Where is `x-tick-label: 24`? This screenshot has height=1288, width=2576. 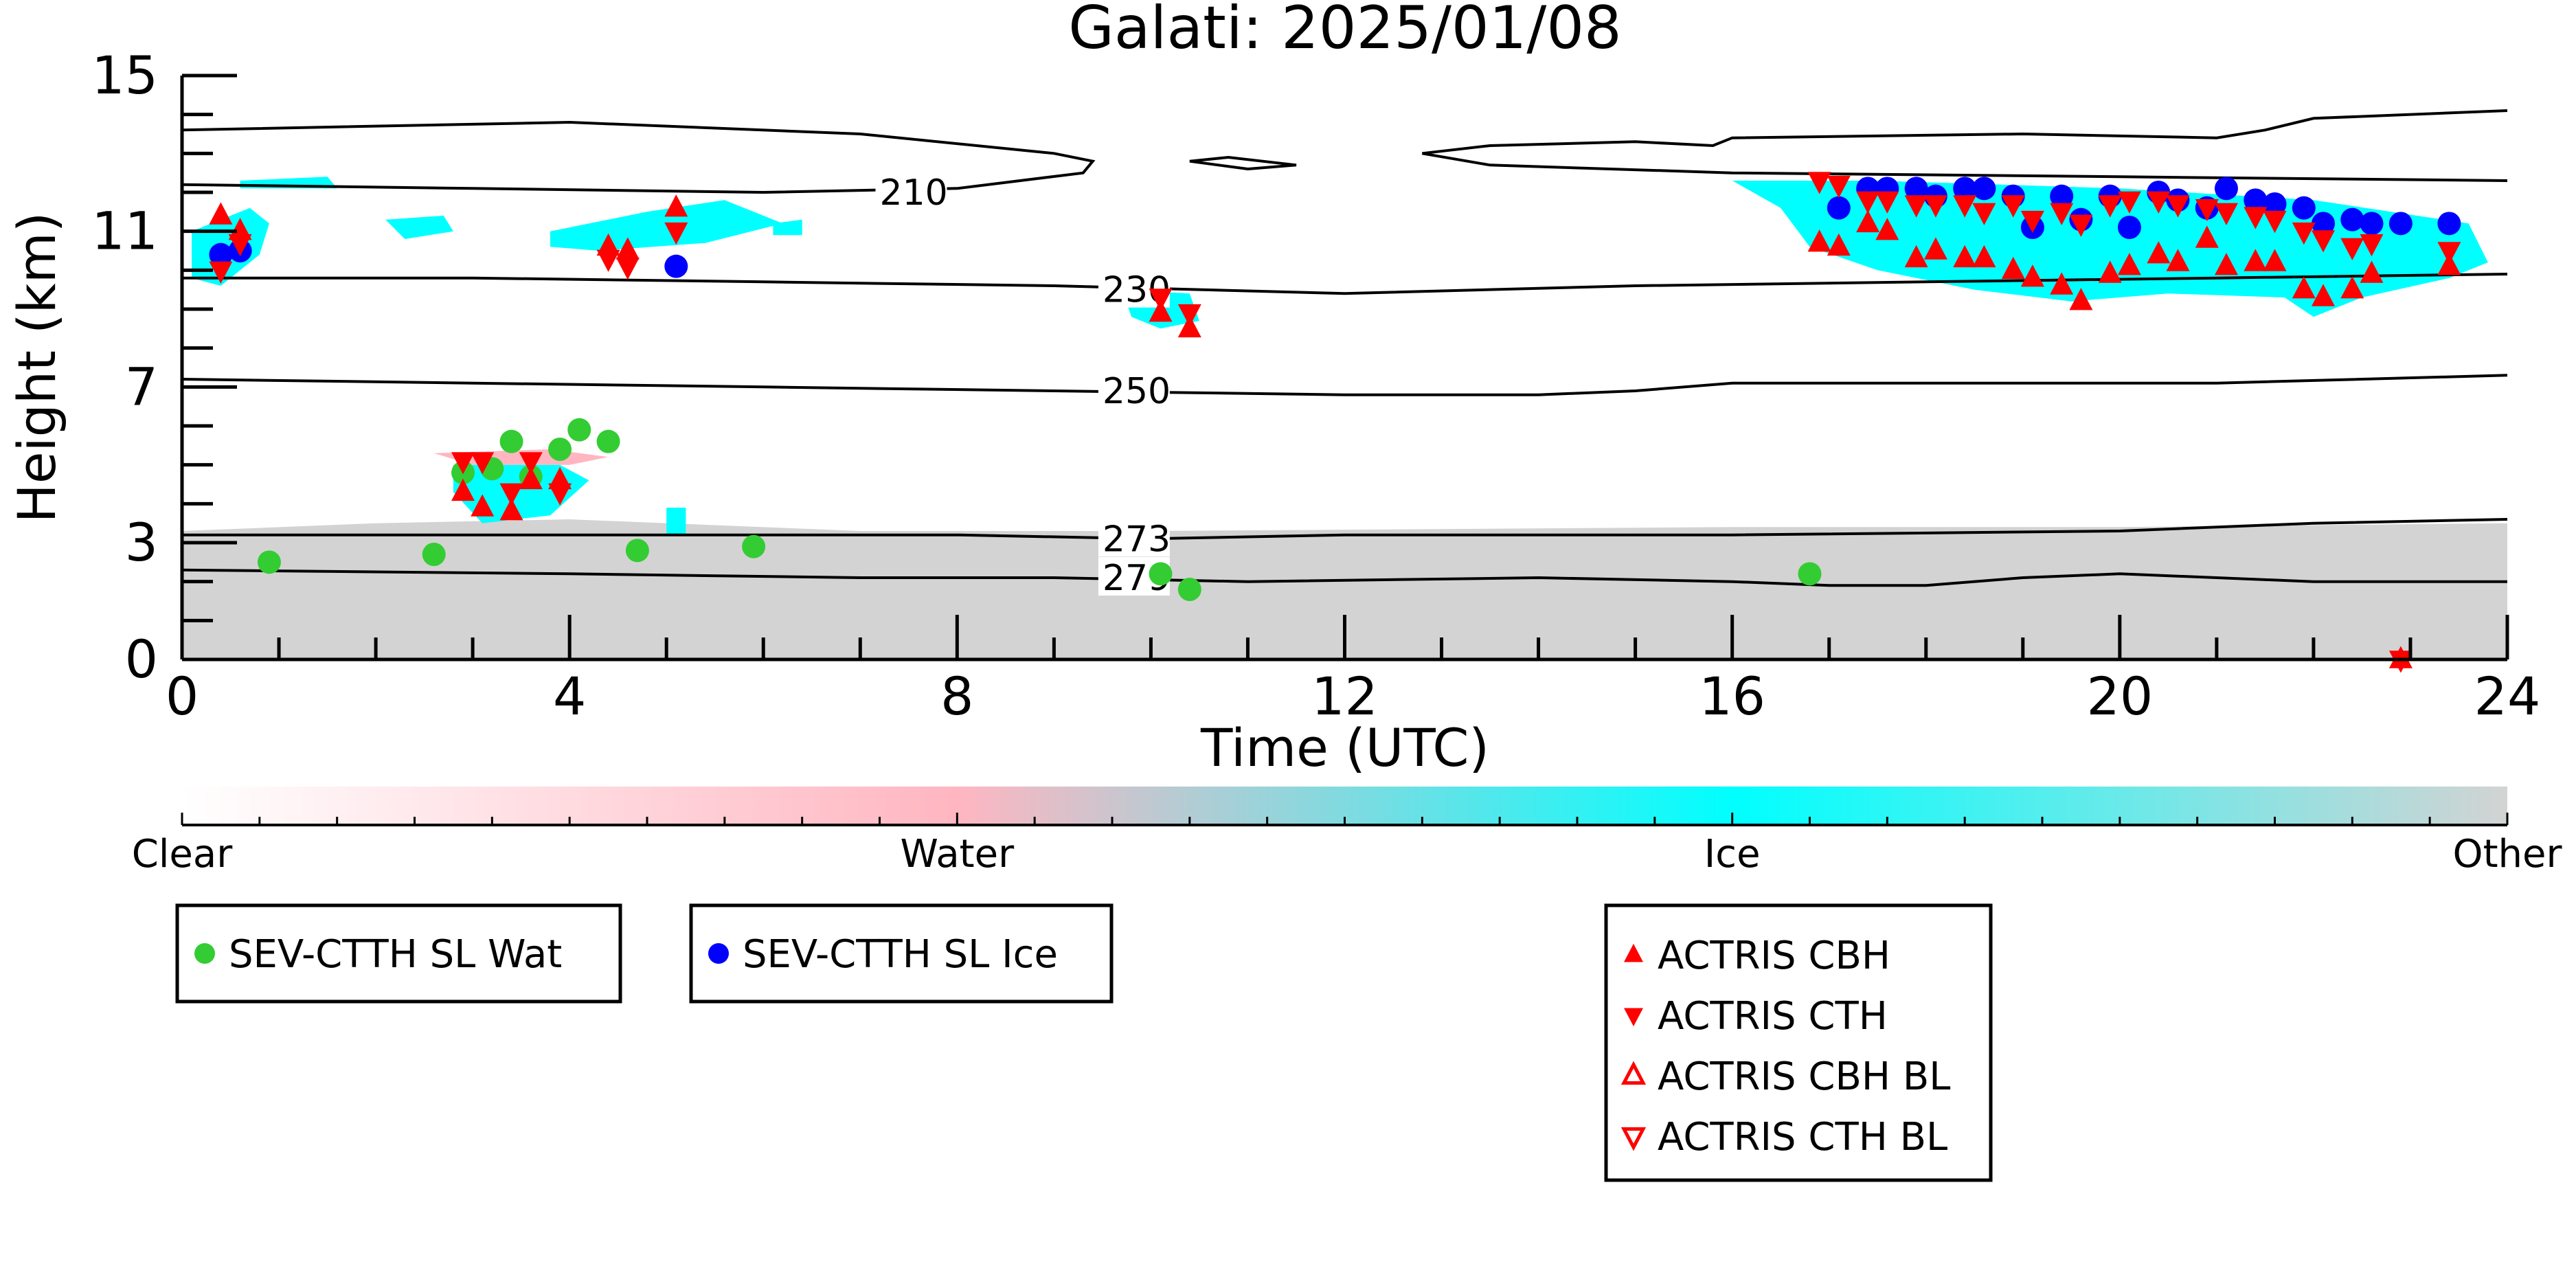 x-tick-label: 24 is located at coordinates (2507, 696).